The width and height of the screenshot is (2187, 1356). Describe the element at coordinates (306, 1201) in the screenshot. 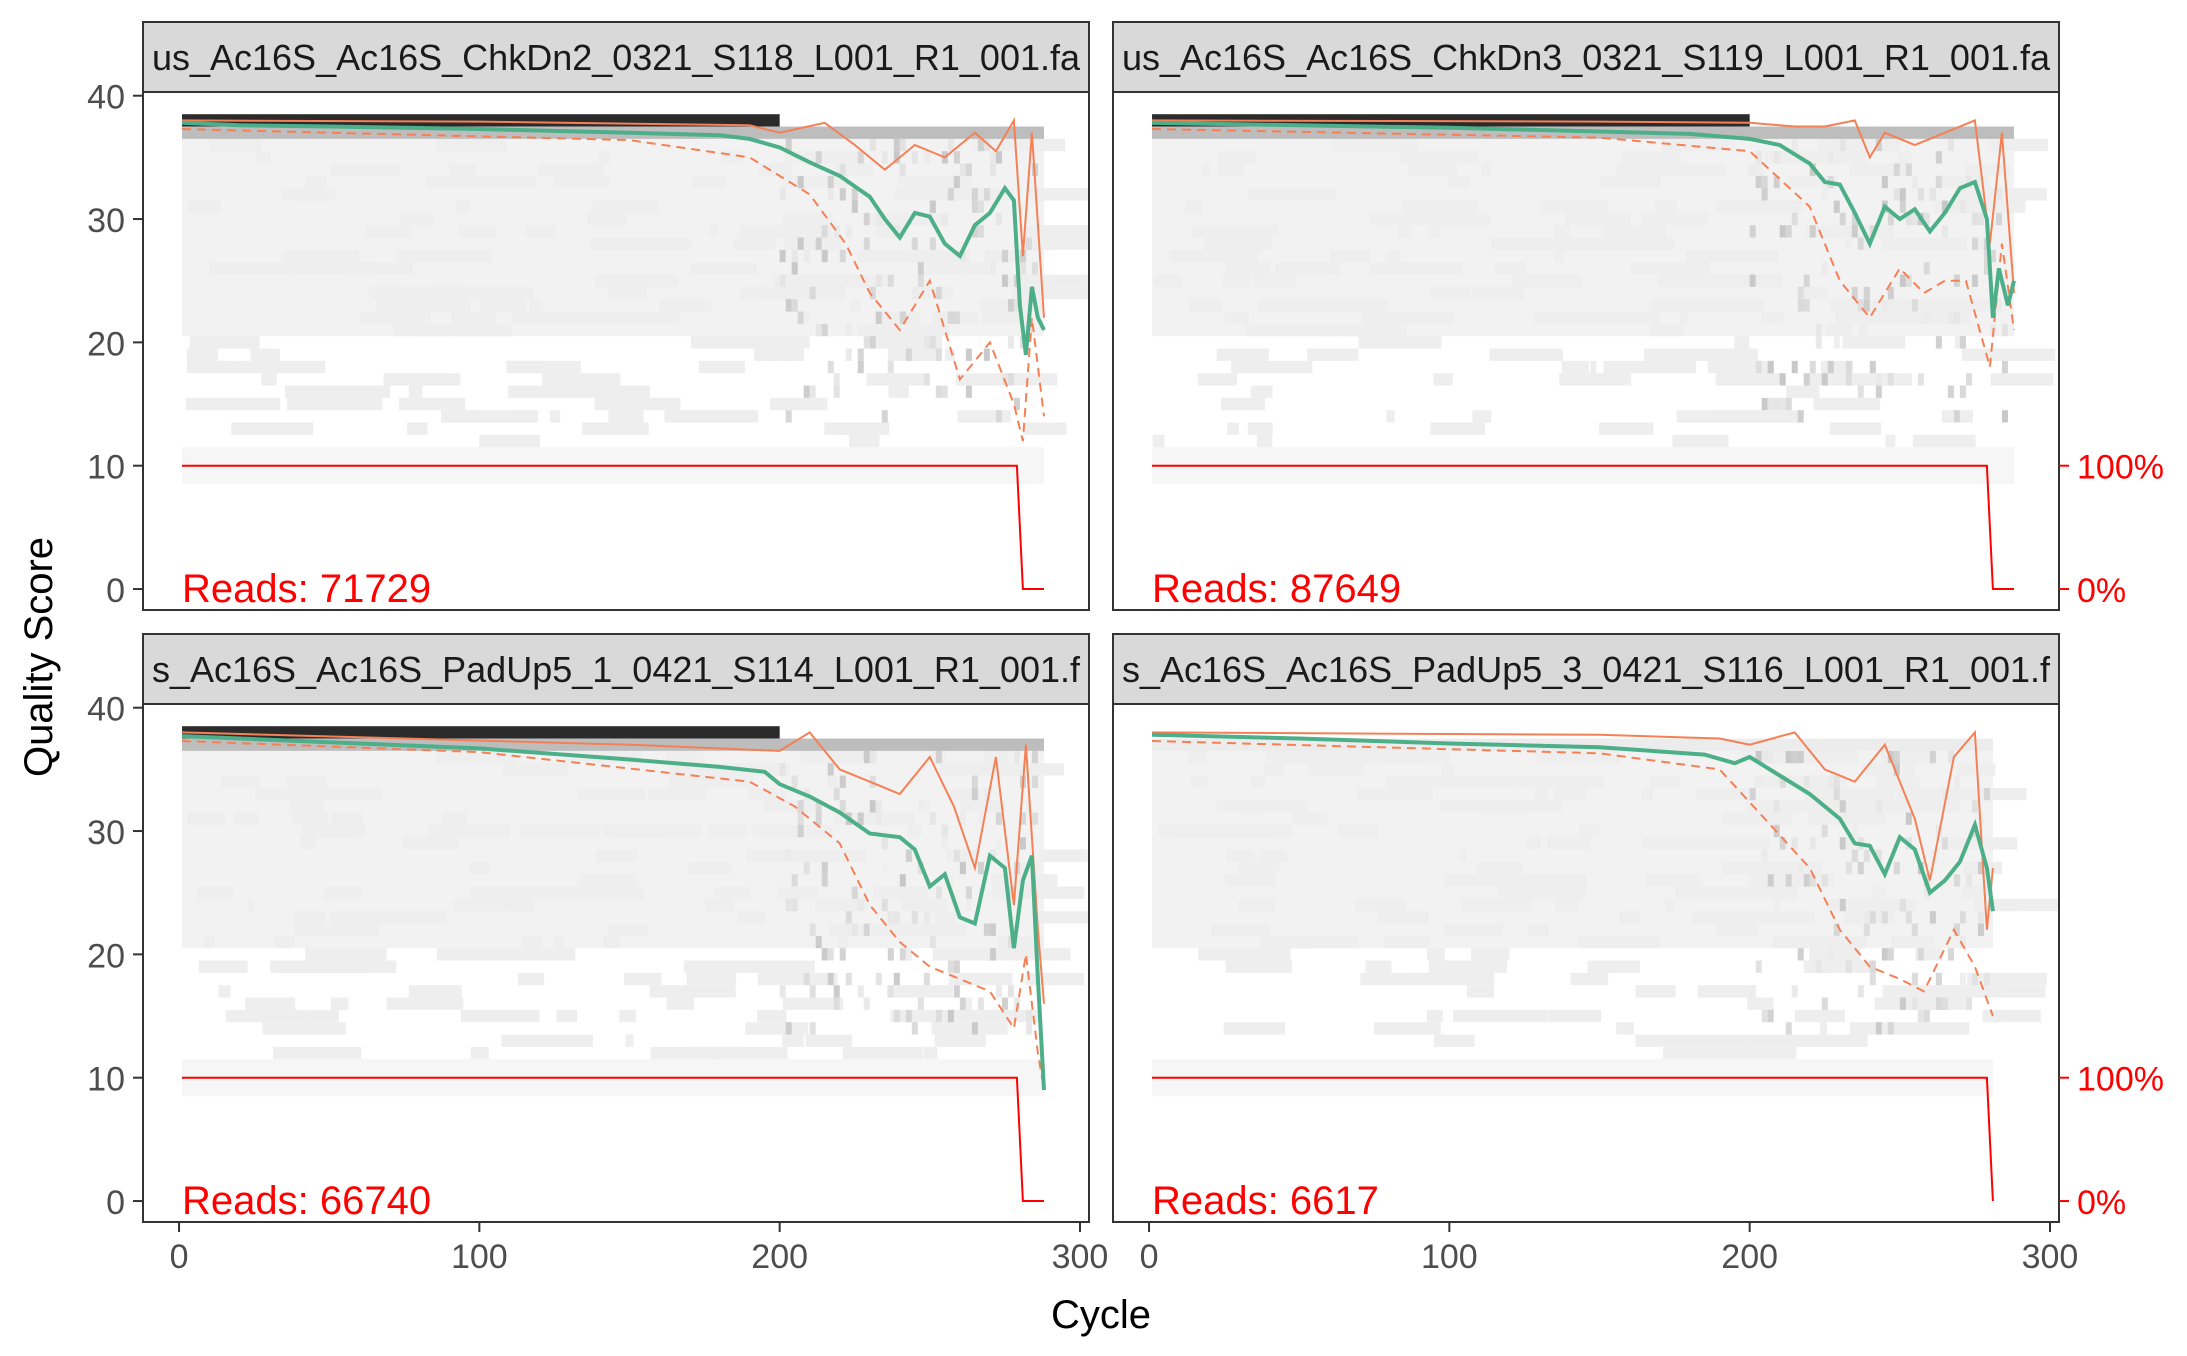

I see `reads-count-label: Reads: 66740` at that location.